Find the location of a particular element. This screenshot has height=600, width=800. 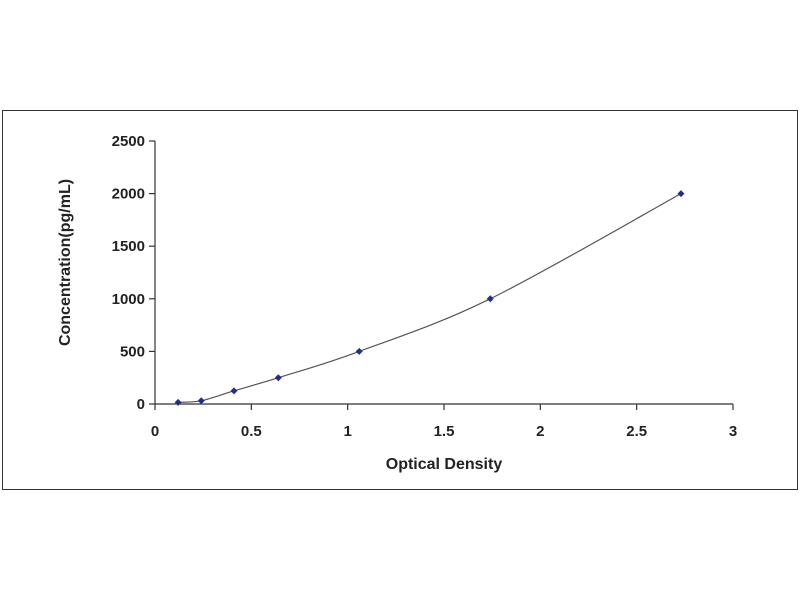

y-tick-label: 1500 is located at coordinates (128, 246).